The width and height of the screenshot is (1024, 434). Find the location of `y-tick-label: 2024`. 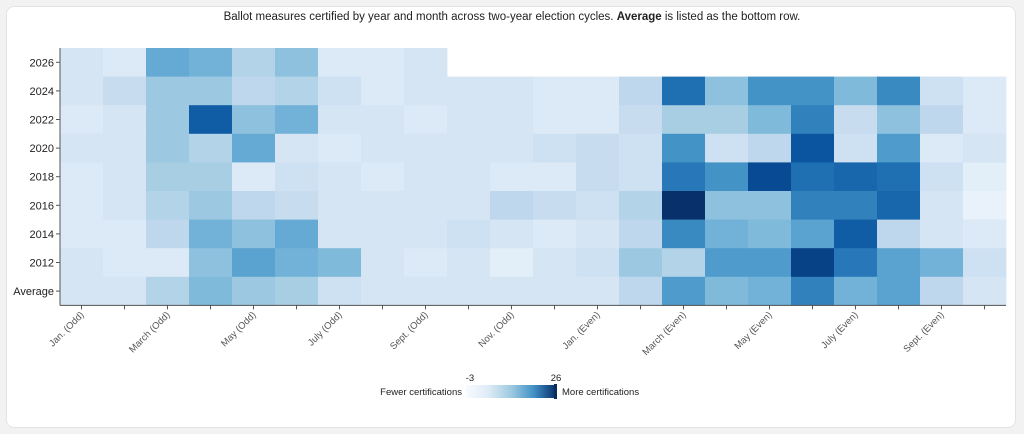

y-tick-label: 2024 is located at coordinates (42, 92).